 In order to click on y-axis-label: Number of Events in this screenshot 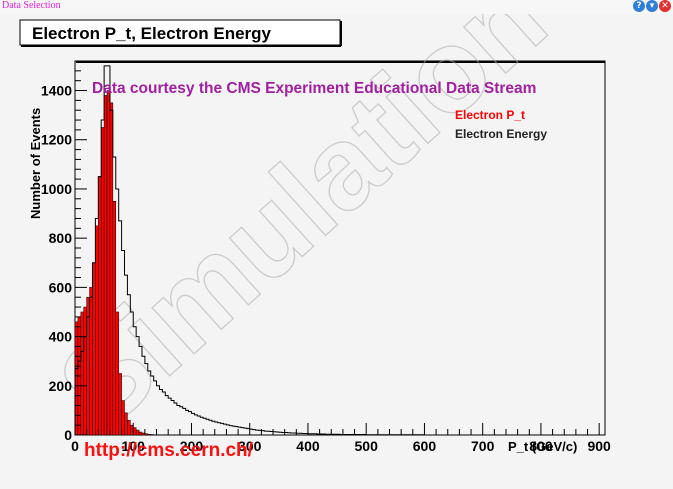, I will do `click(35, 163)`.